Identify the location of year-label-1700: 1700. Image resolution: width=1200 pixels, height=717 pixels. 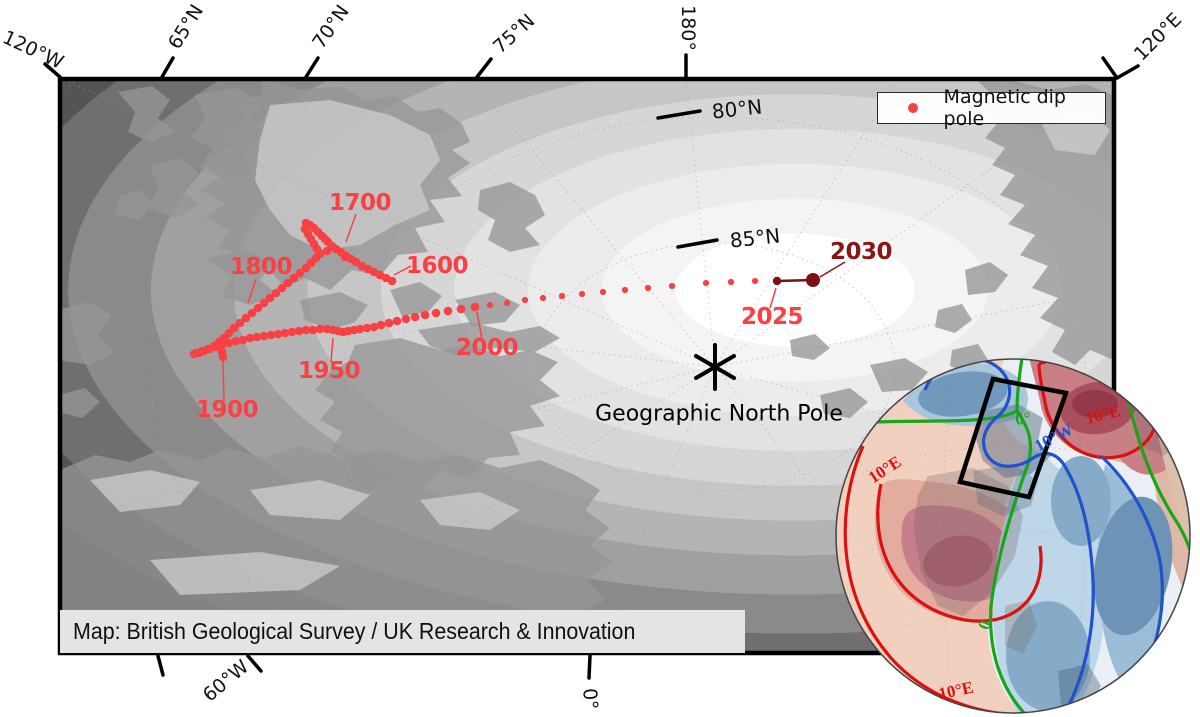
(360, 203).